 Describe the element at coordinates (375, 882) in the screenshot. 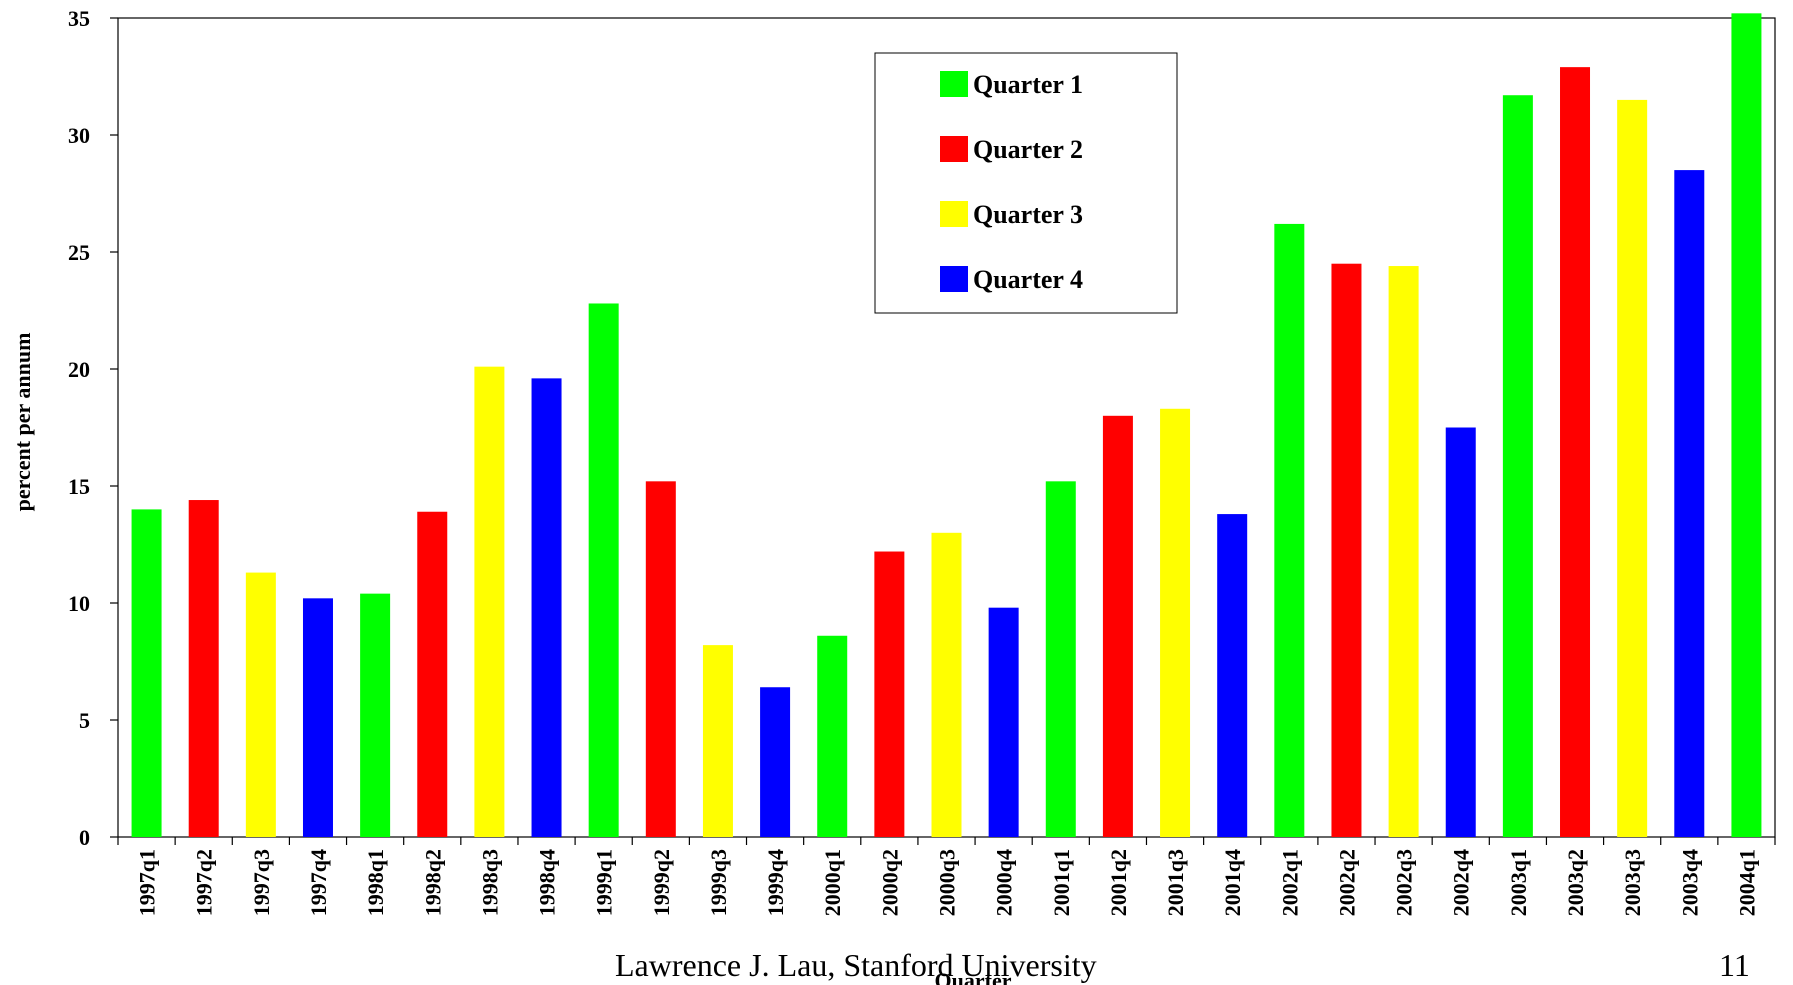

I see `x-tick-label: 1998q1` at that location.